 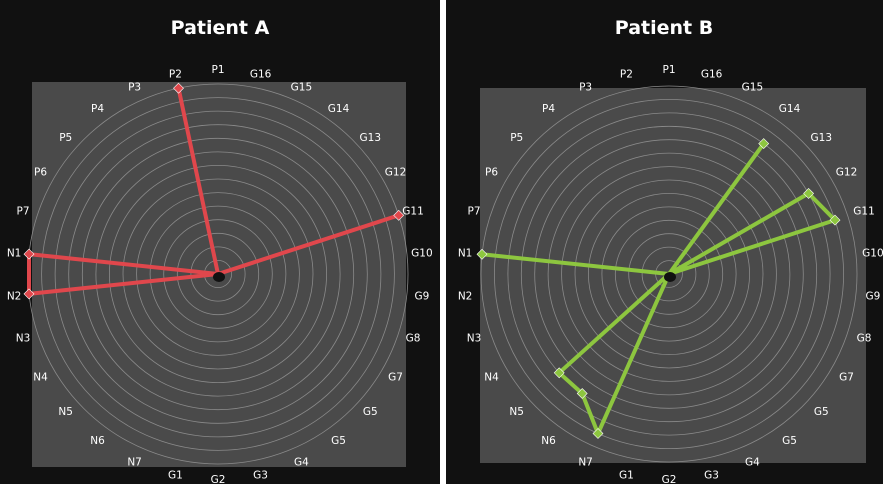 What do you see at coordinates (219, 277) in the screenshot?
I see `center-marker` at bounding box center [219, 277].